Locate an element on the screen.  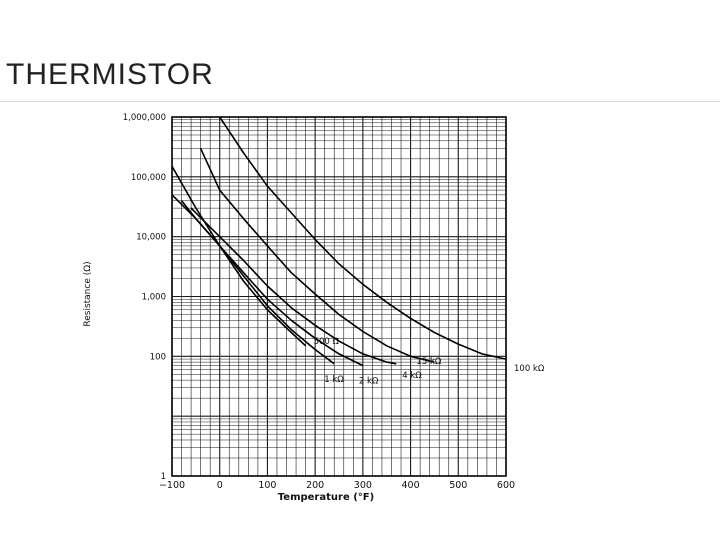
x-tick-label: 600 is located at coordinates (506, 485).